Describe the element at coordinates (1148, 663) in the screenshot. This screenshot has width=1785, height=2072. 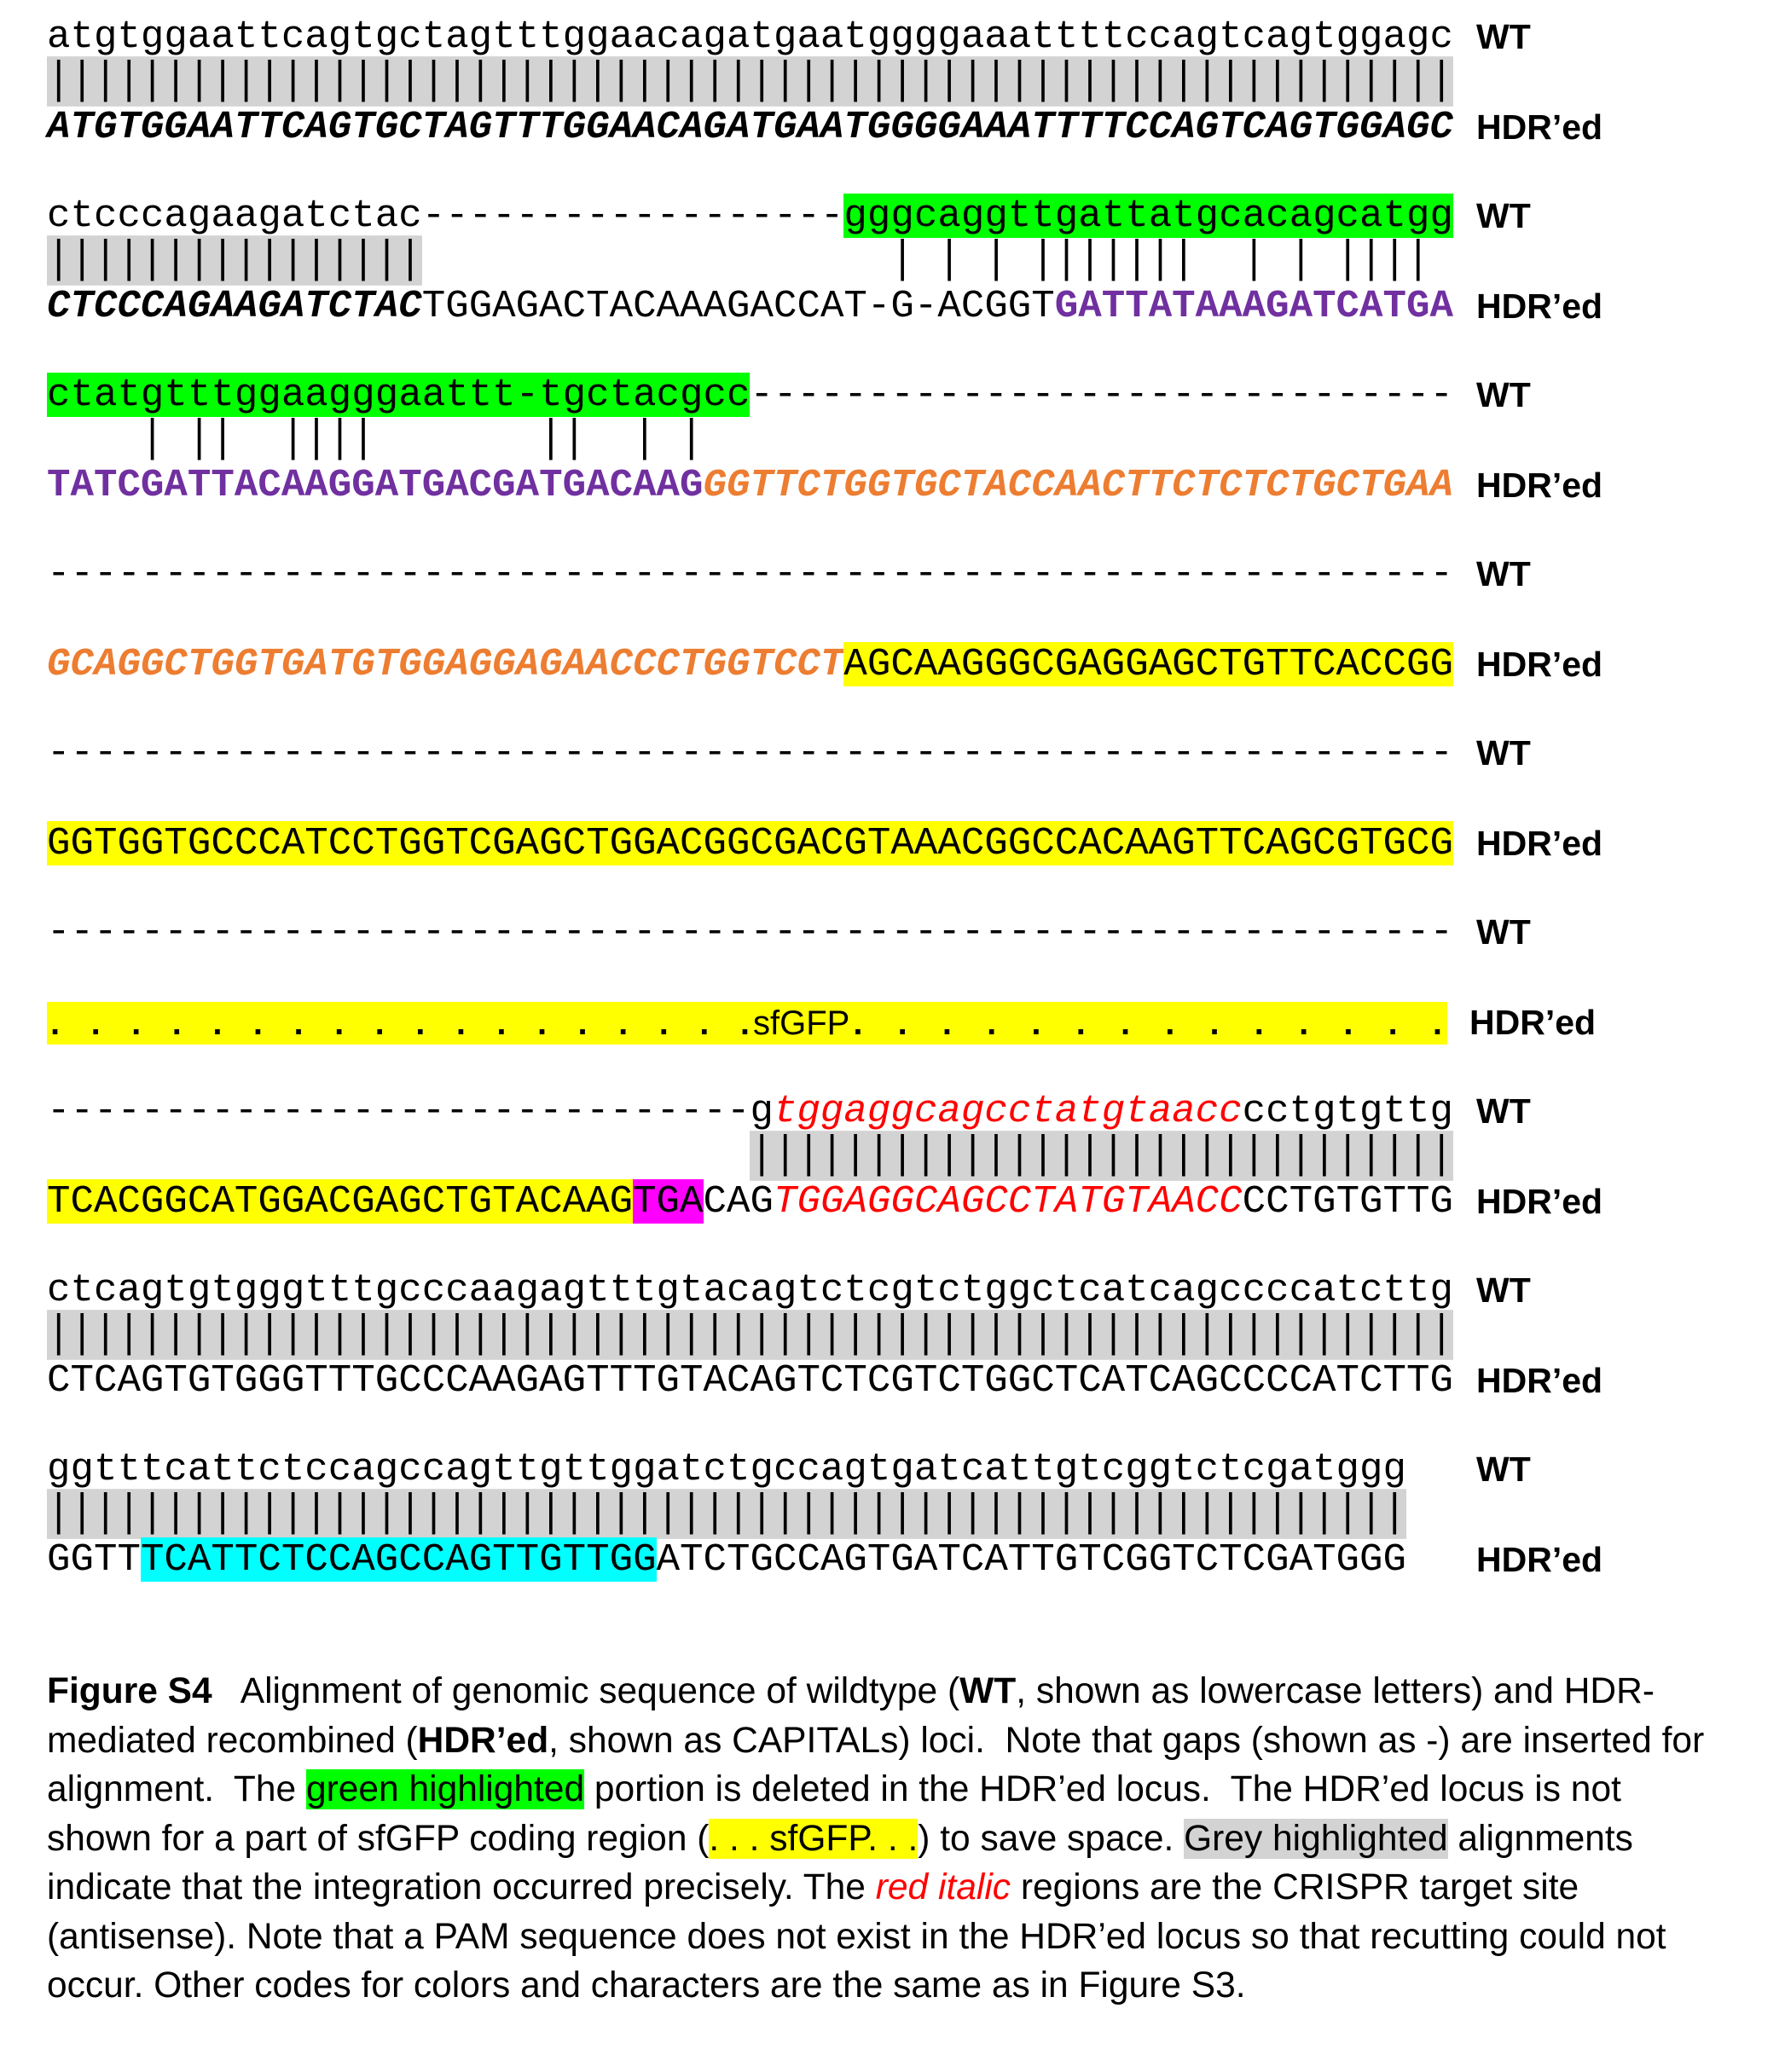
I see `highlighted-sequence-segment: AGCAAGGGCGAGGAGCTGTTCACCGG` at that location.